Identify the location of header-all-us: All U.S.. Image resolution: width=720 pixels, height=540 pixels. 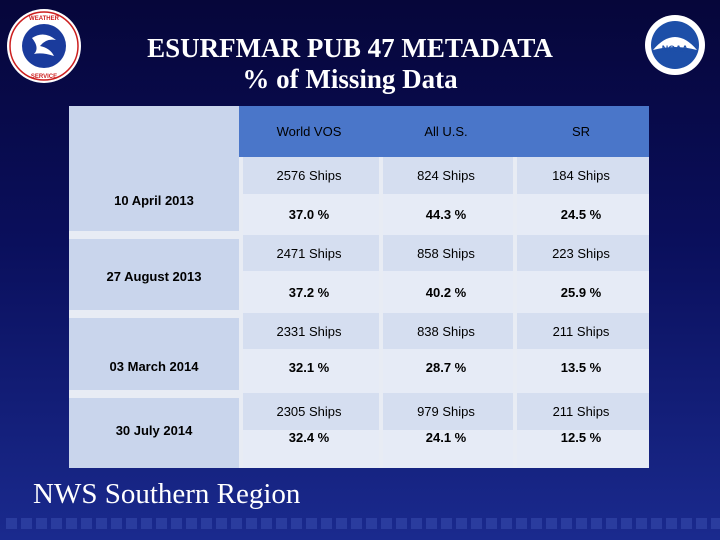
(446, 131).